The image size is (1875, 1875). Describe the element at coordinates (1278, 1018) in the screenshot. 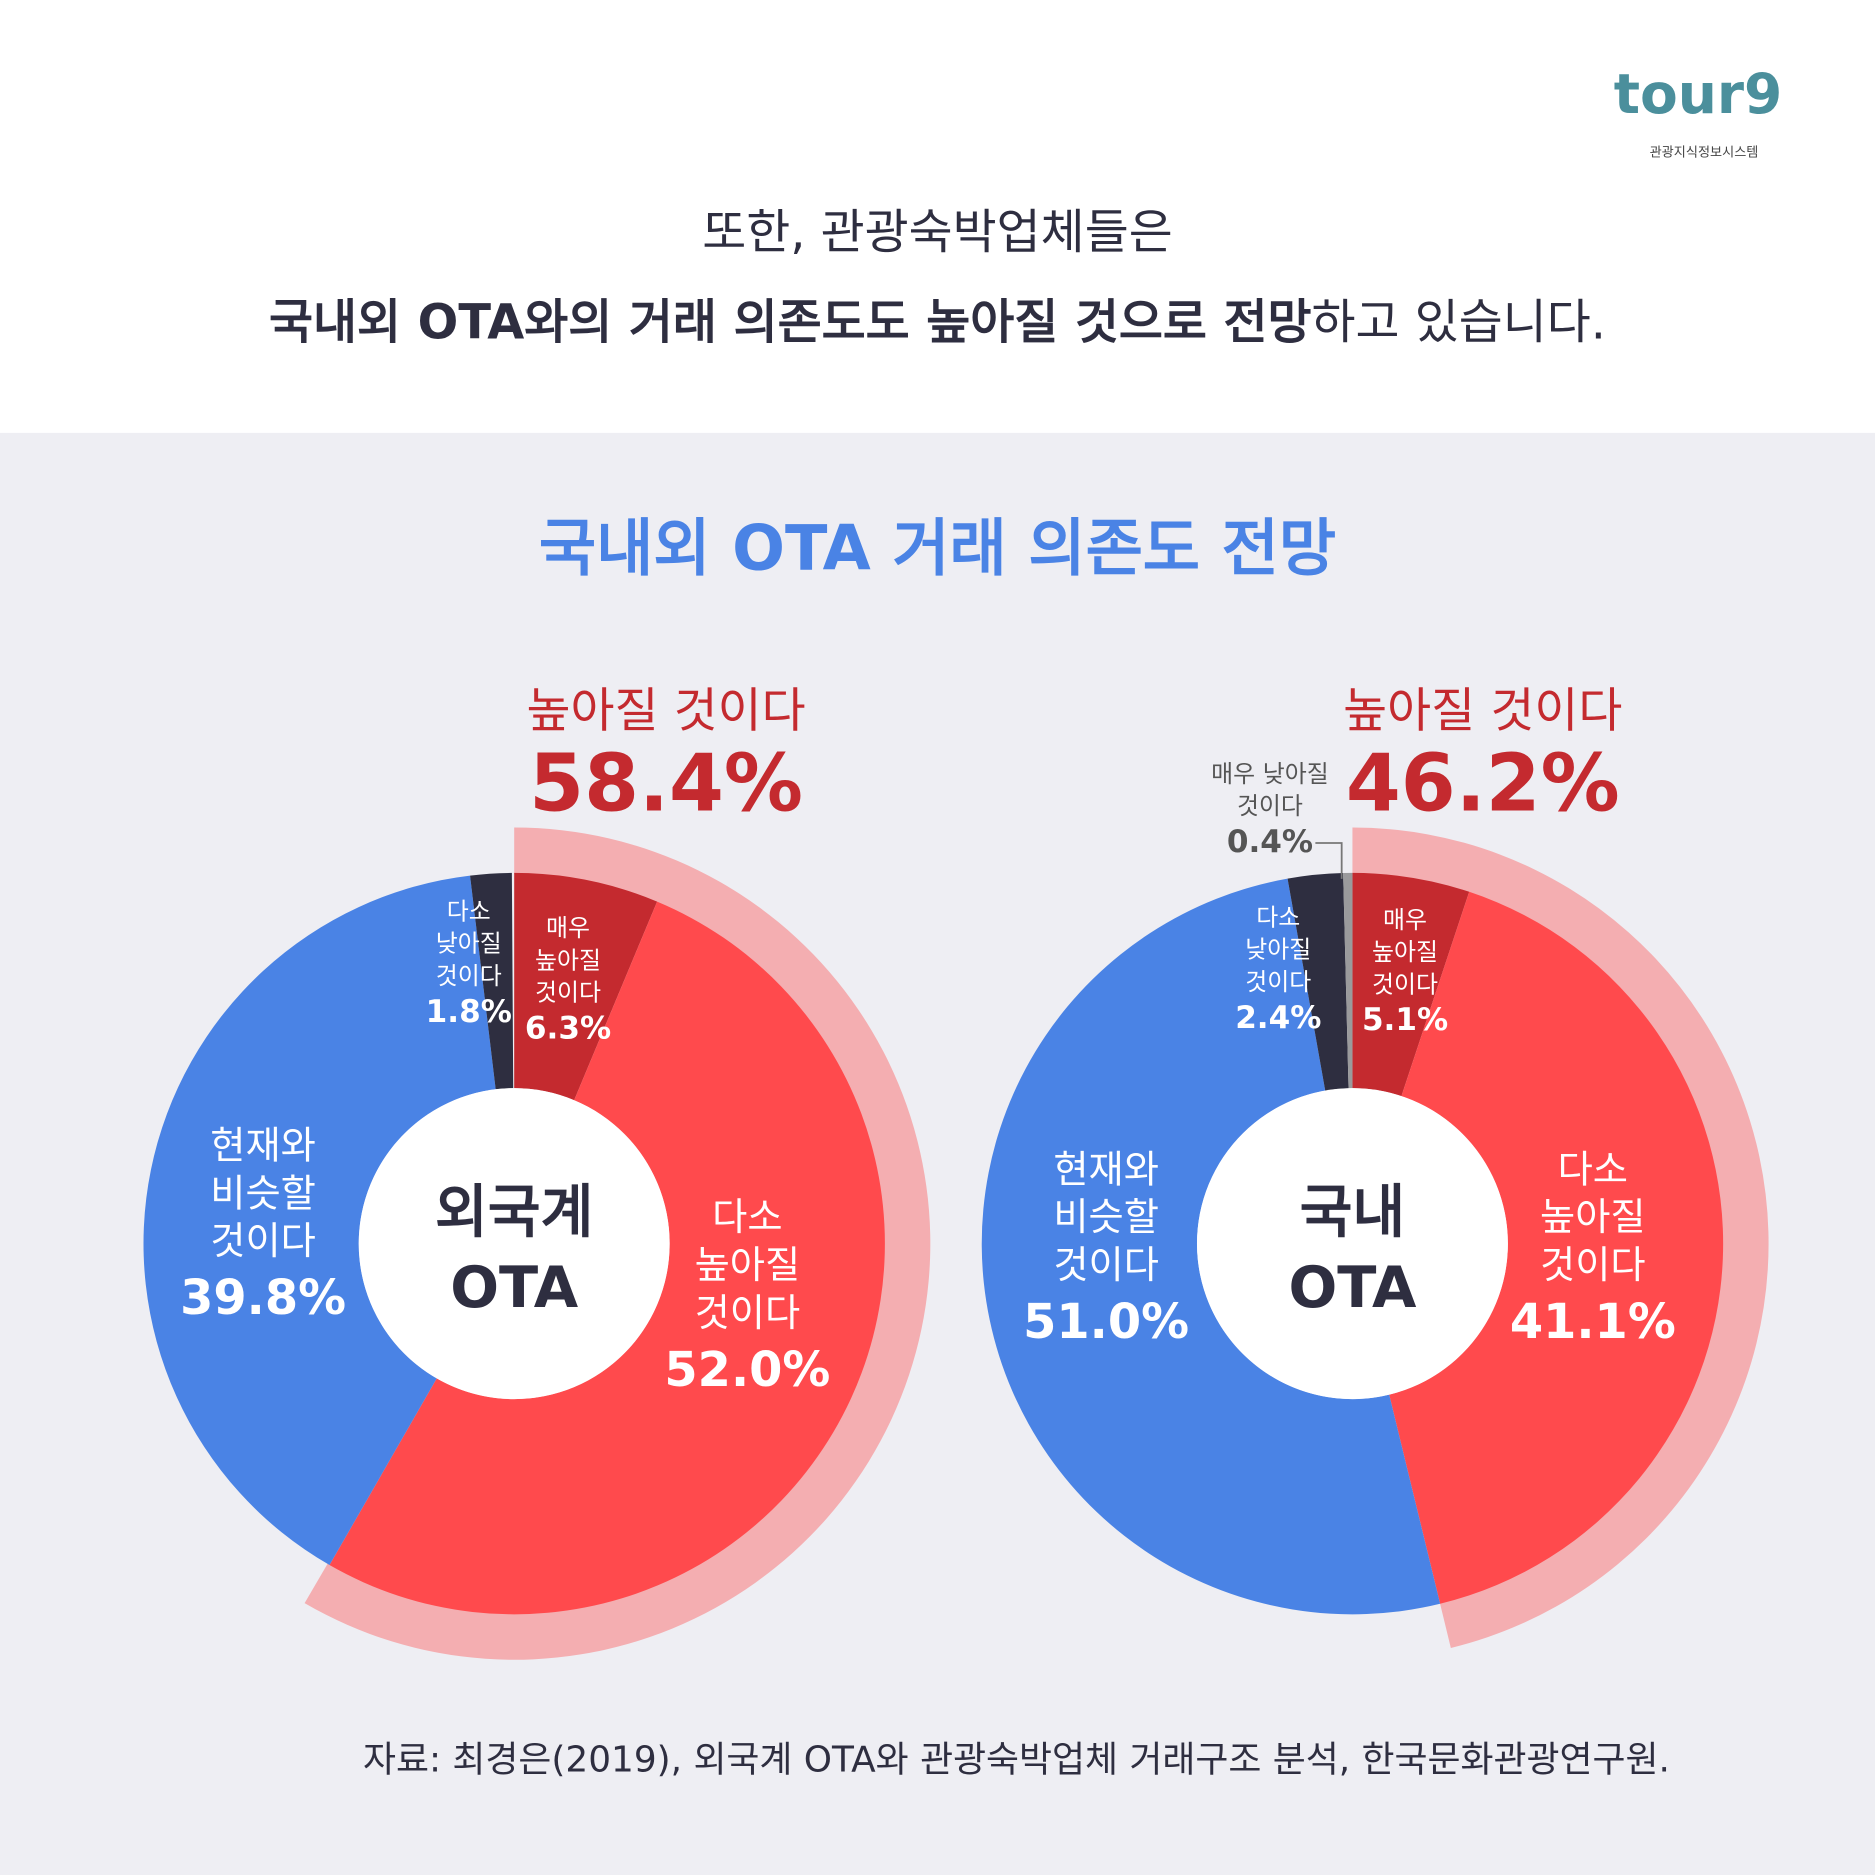

I see `slice-value: 2.4%` at that location.